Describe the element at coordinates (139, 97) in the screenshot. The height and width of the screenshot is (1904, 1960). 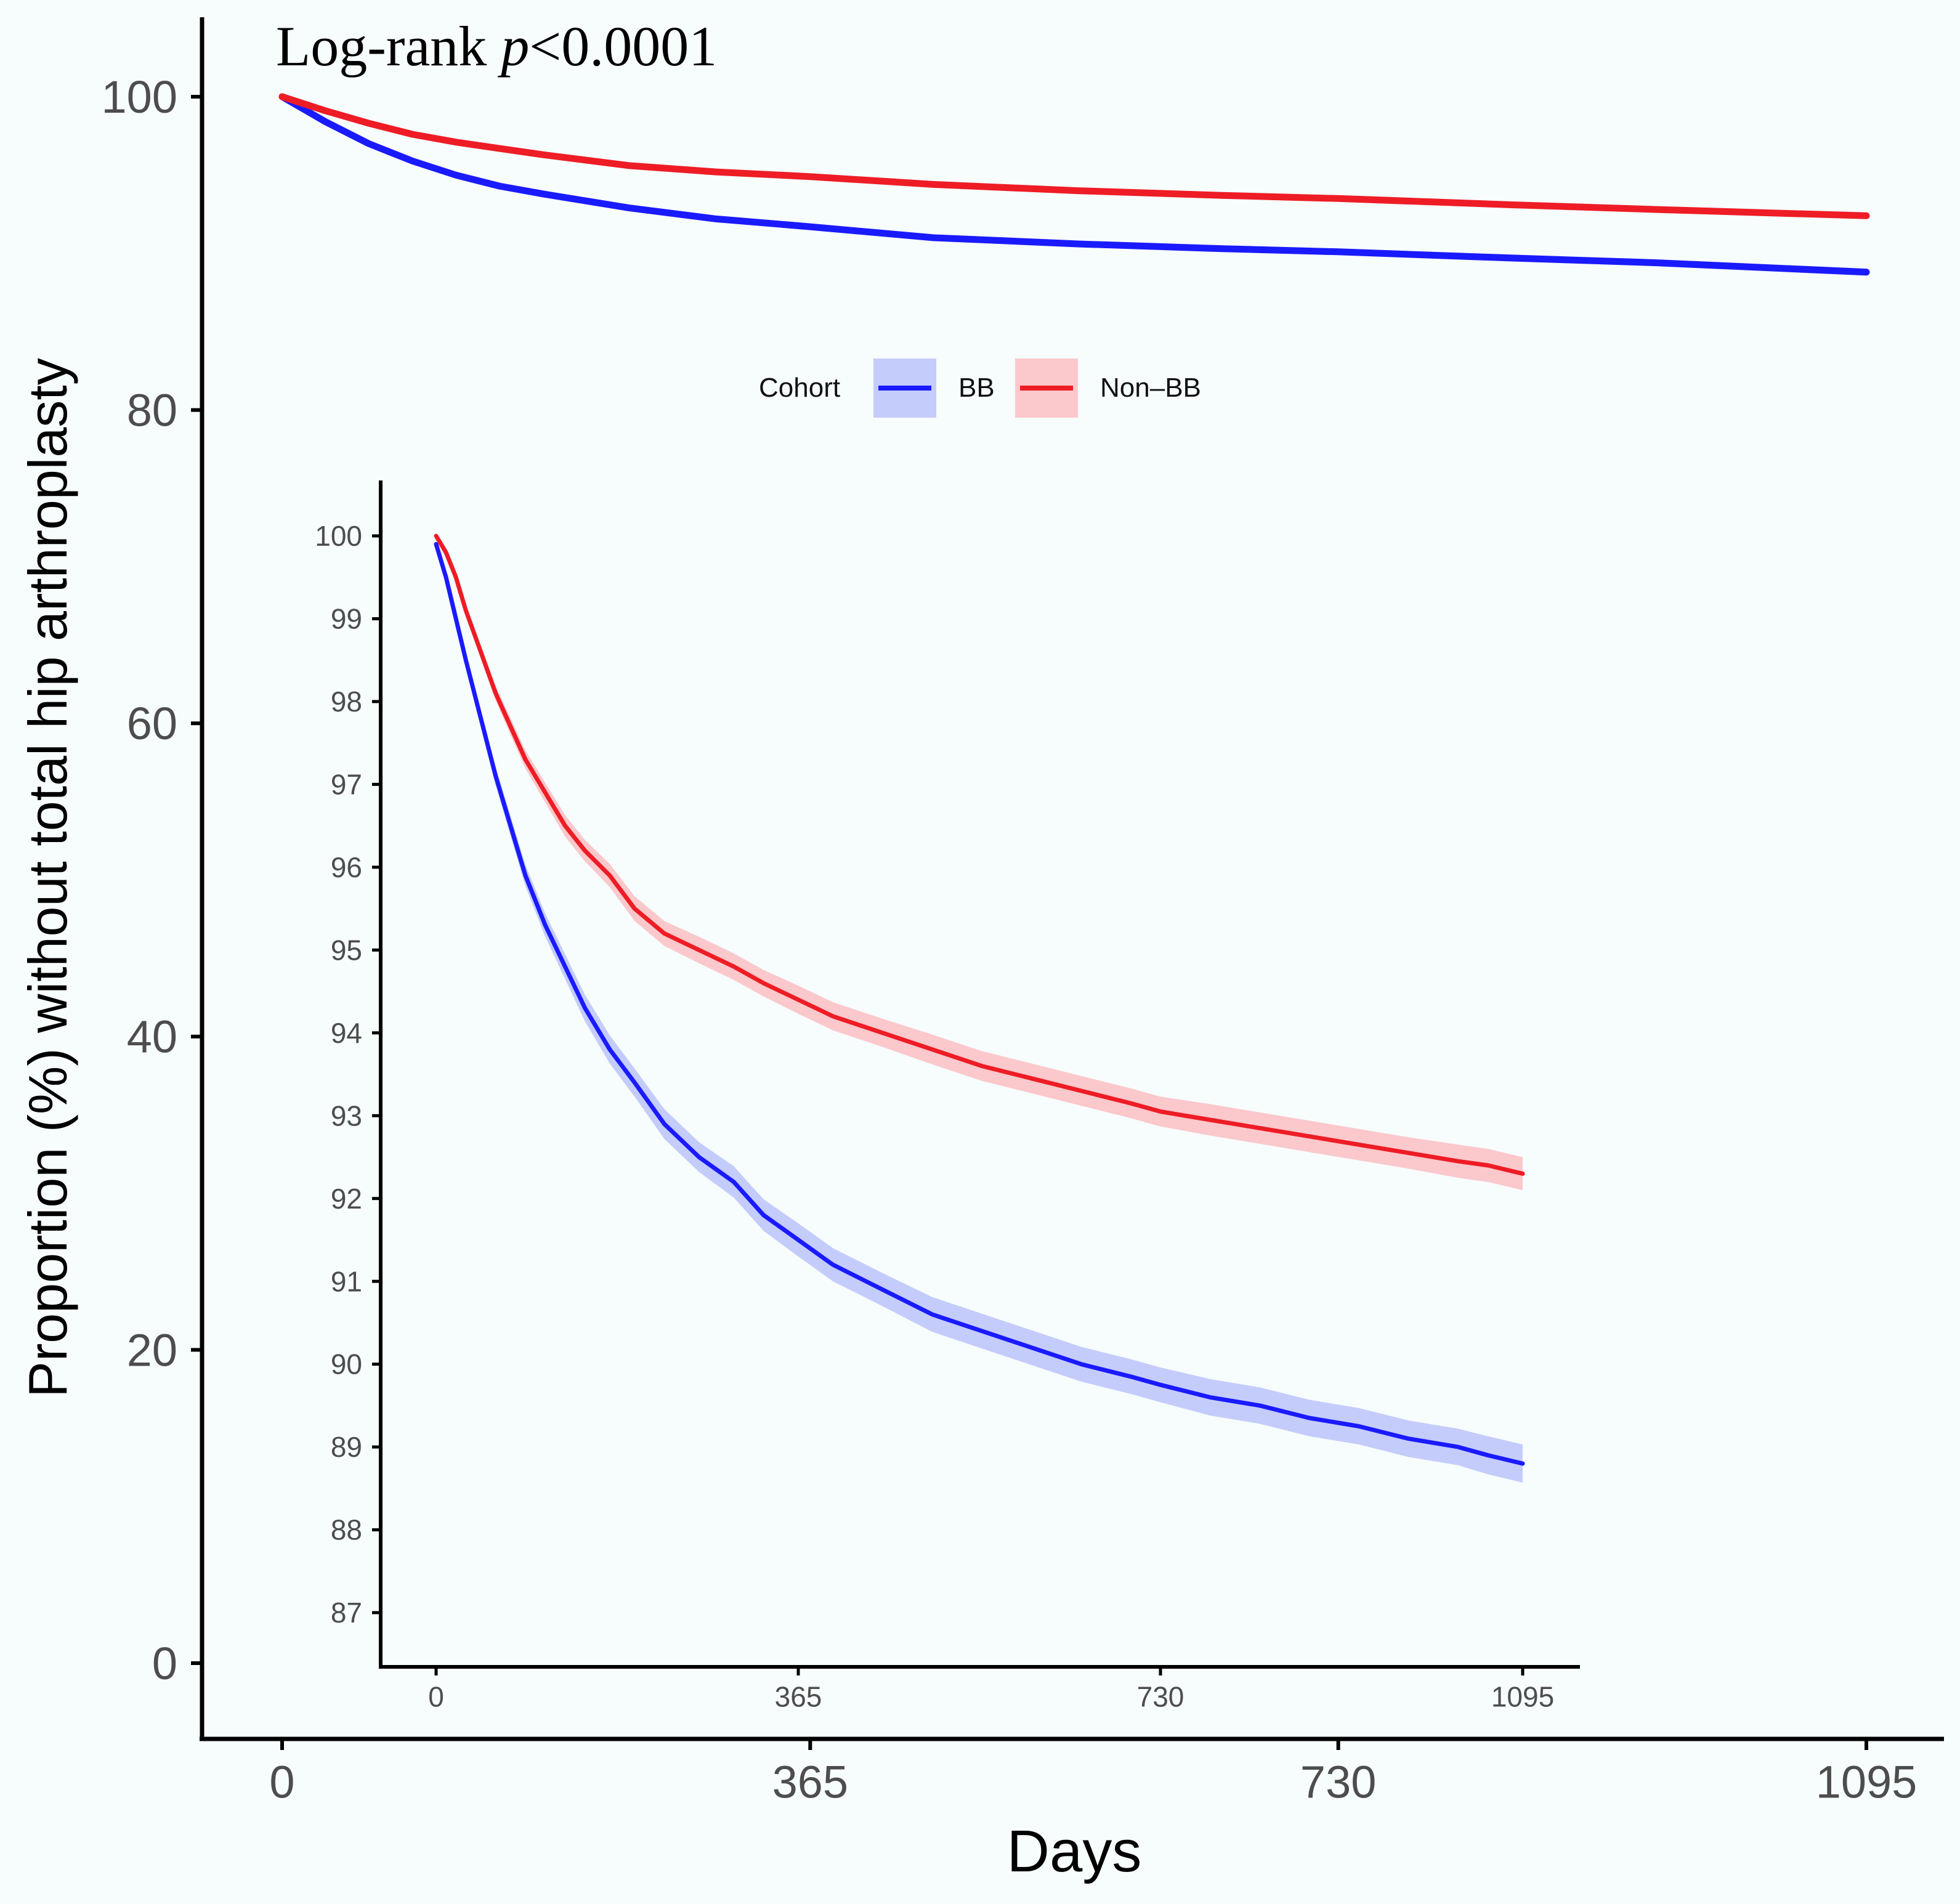
I see `main-y-tick-label-100: 100` at that location.